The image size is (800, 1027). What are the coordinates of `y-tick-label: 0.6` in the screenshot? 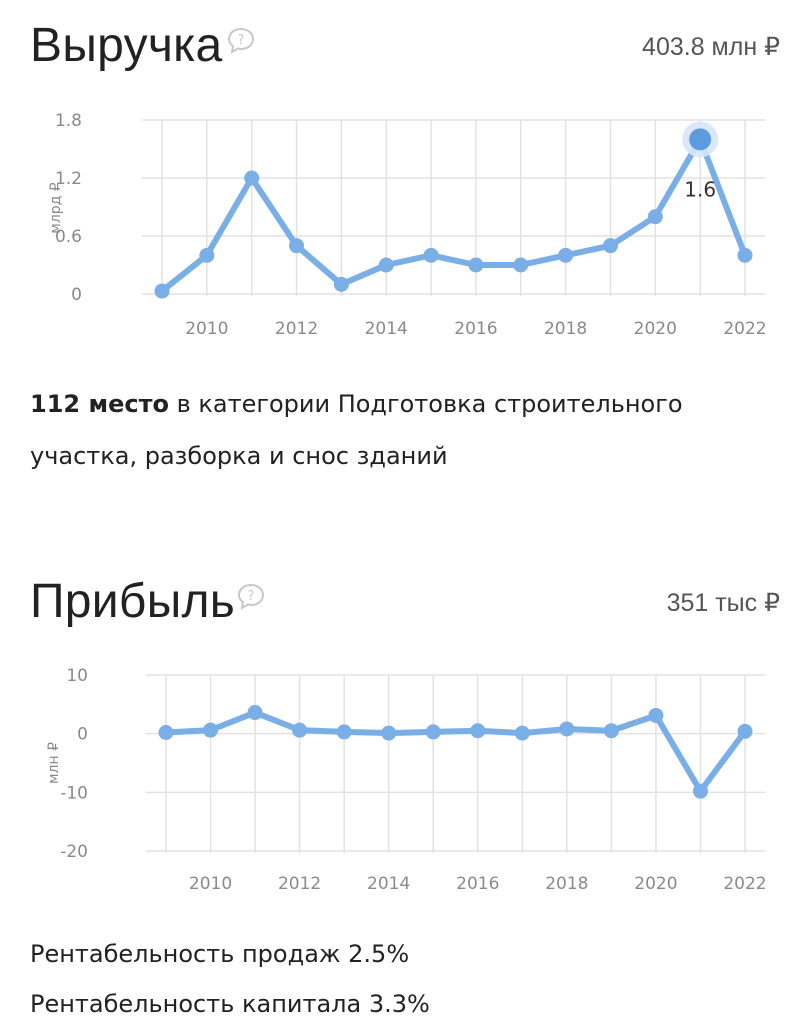 It's located at (68, 237).